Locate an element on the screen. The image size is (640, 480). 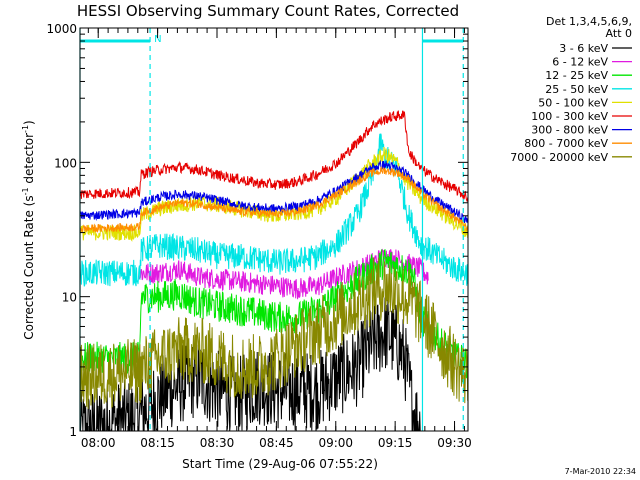
x-tick-label-4: 08:45 is located at coordinates (276, 443).